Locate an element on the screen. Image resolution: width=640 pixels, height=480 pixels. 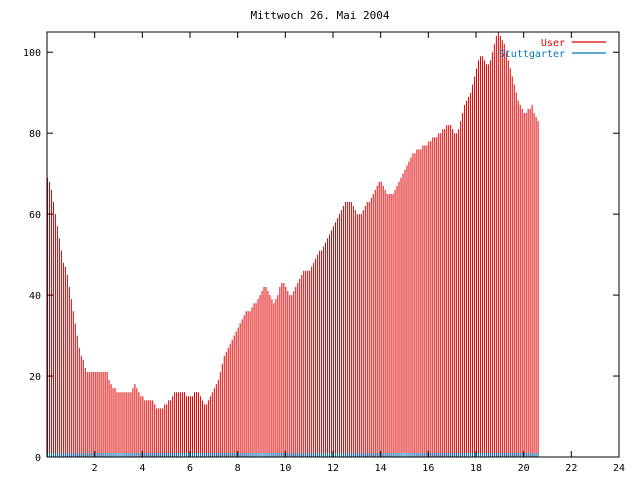
x-tick-label: 6 is located at coordinates (190, 468).